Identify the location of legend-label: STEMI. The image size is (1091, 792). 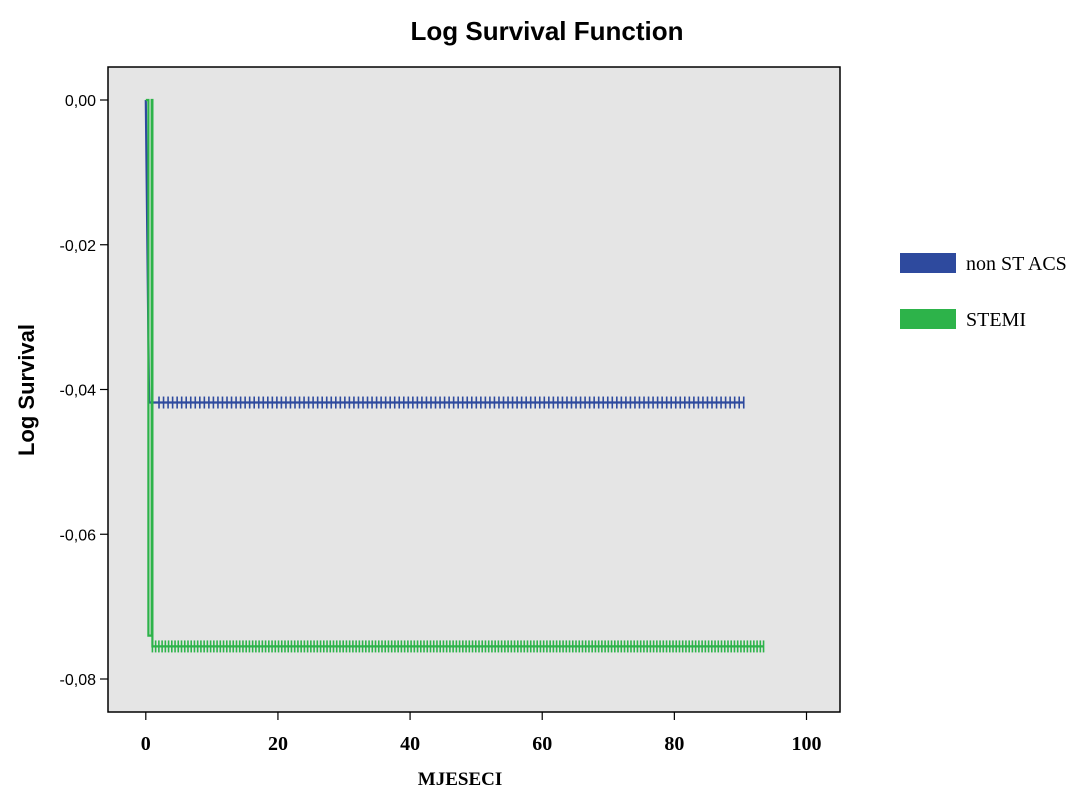
(996, 320).